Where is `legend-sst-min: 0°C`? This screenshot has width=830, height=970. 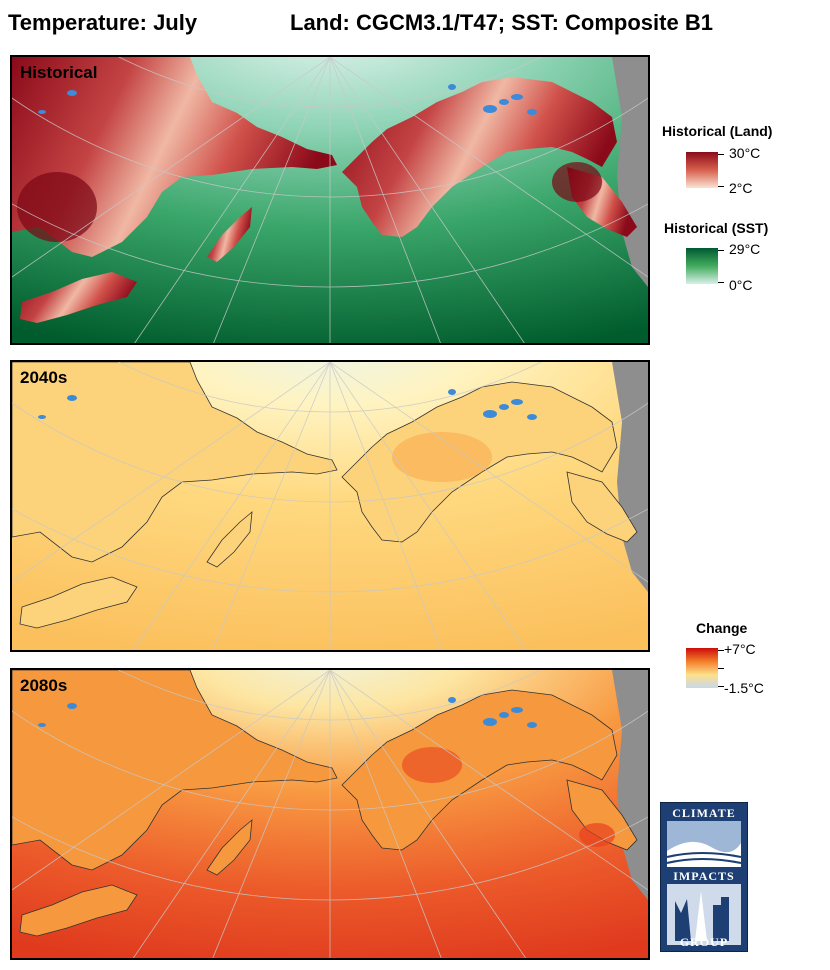 legend-sst-min: 0°C is located at coordinates (741, 285).